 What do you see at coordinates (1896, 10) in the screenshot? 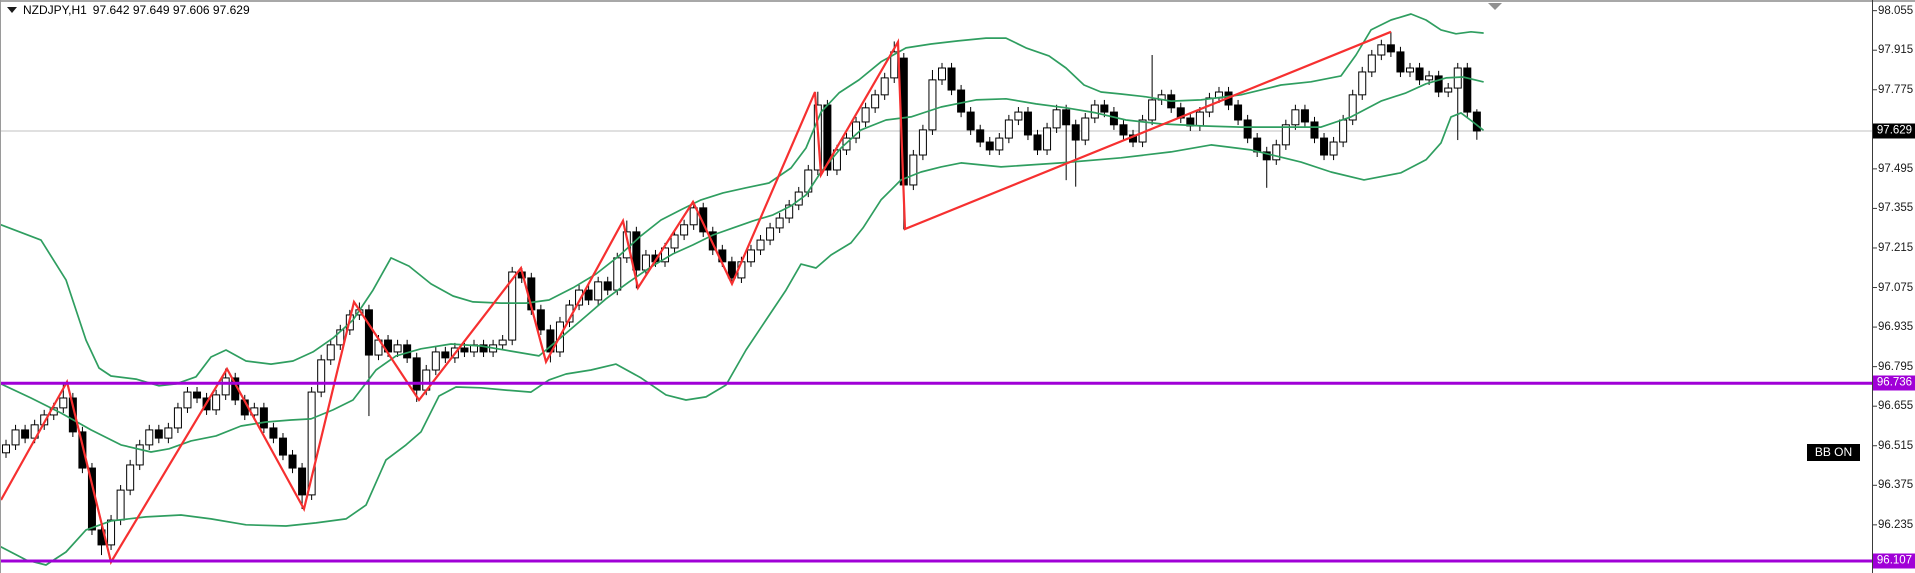
I see `axis-tick-label: 98.055` at bounding box center [1896, 10].